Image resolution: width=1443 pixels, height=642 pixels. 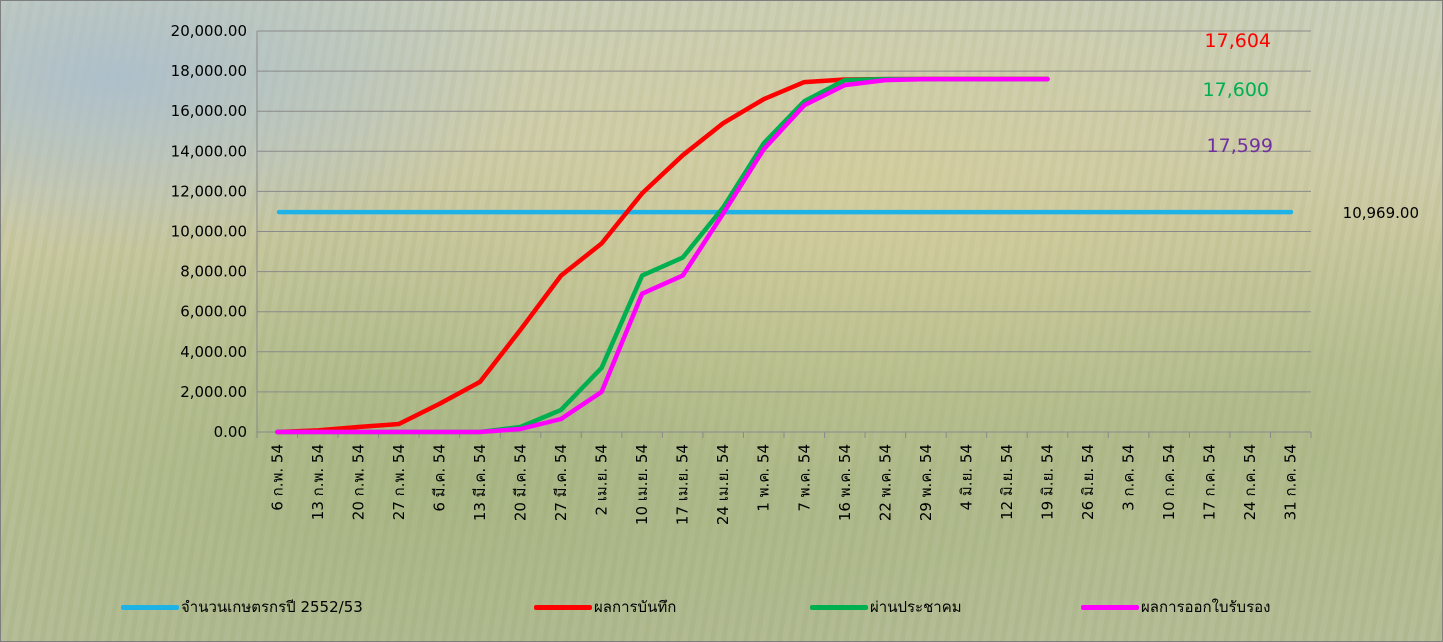 I want to click on x-tick-label: 6 มี.ค. 54, so click(x=439, y=478).